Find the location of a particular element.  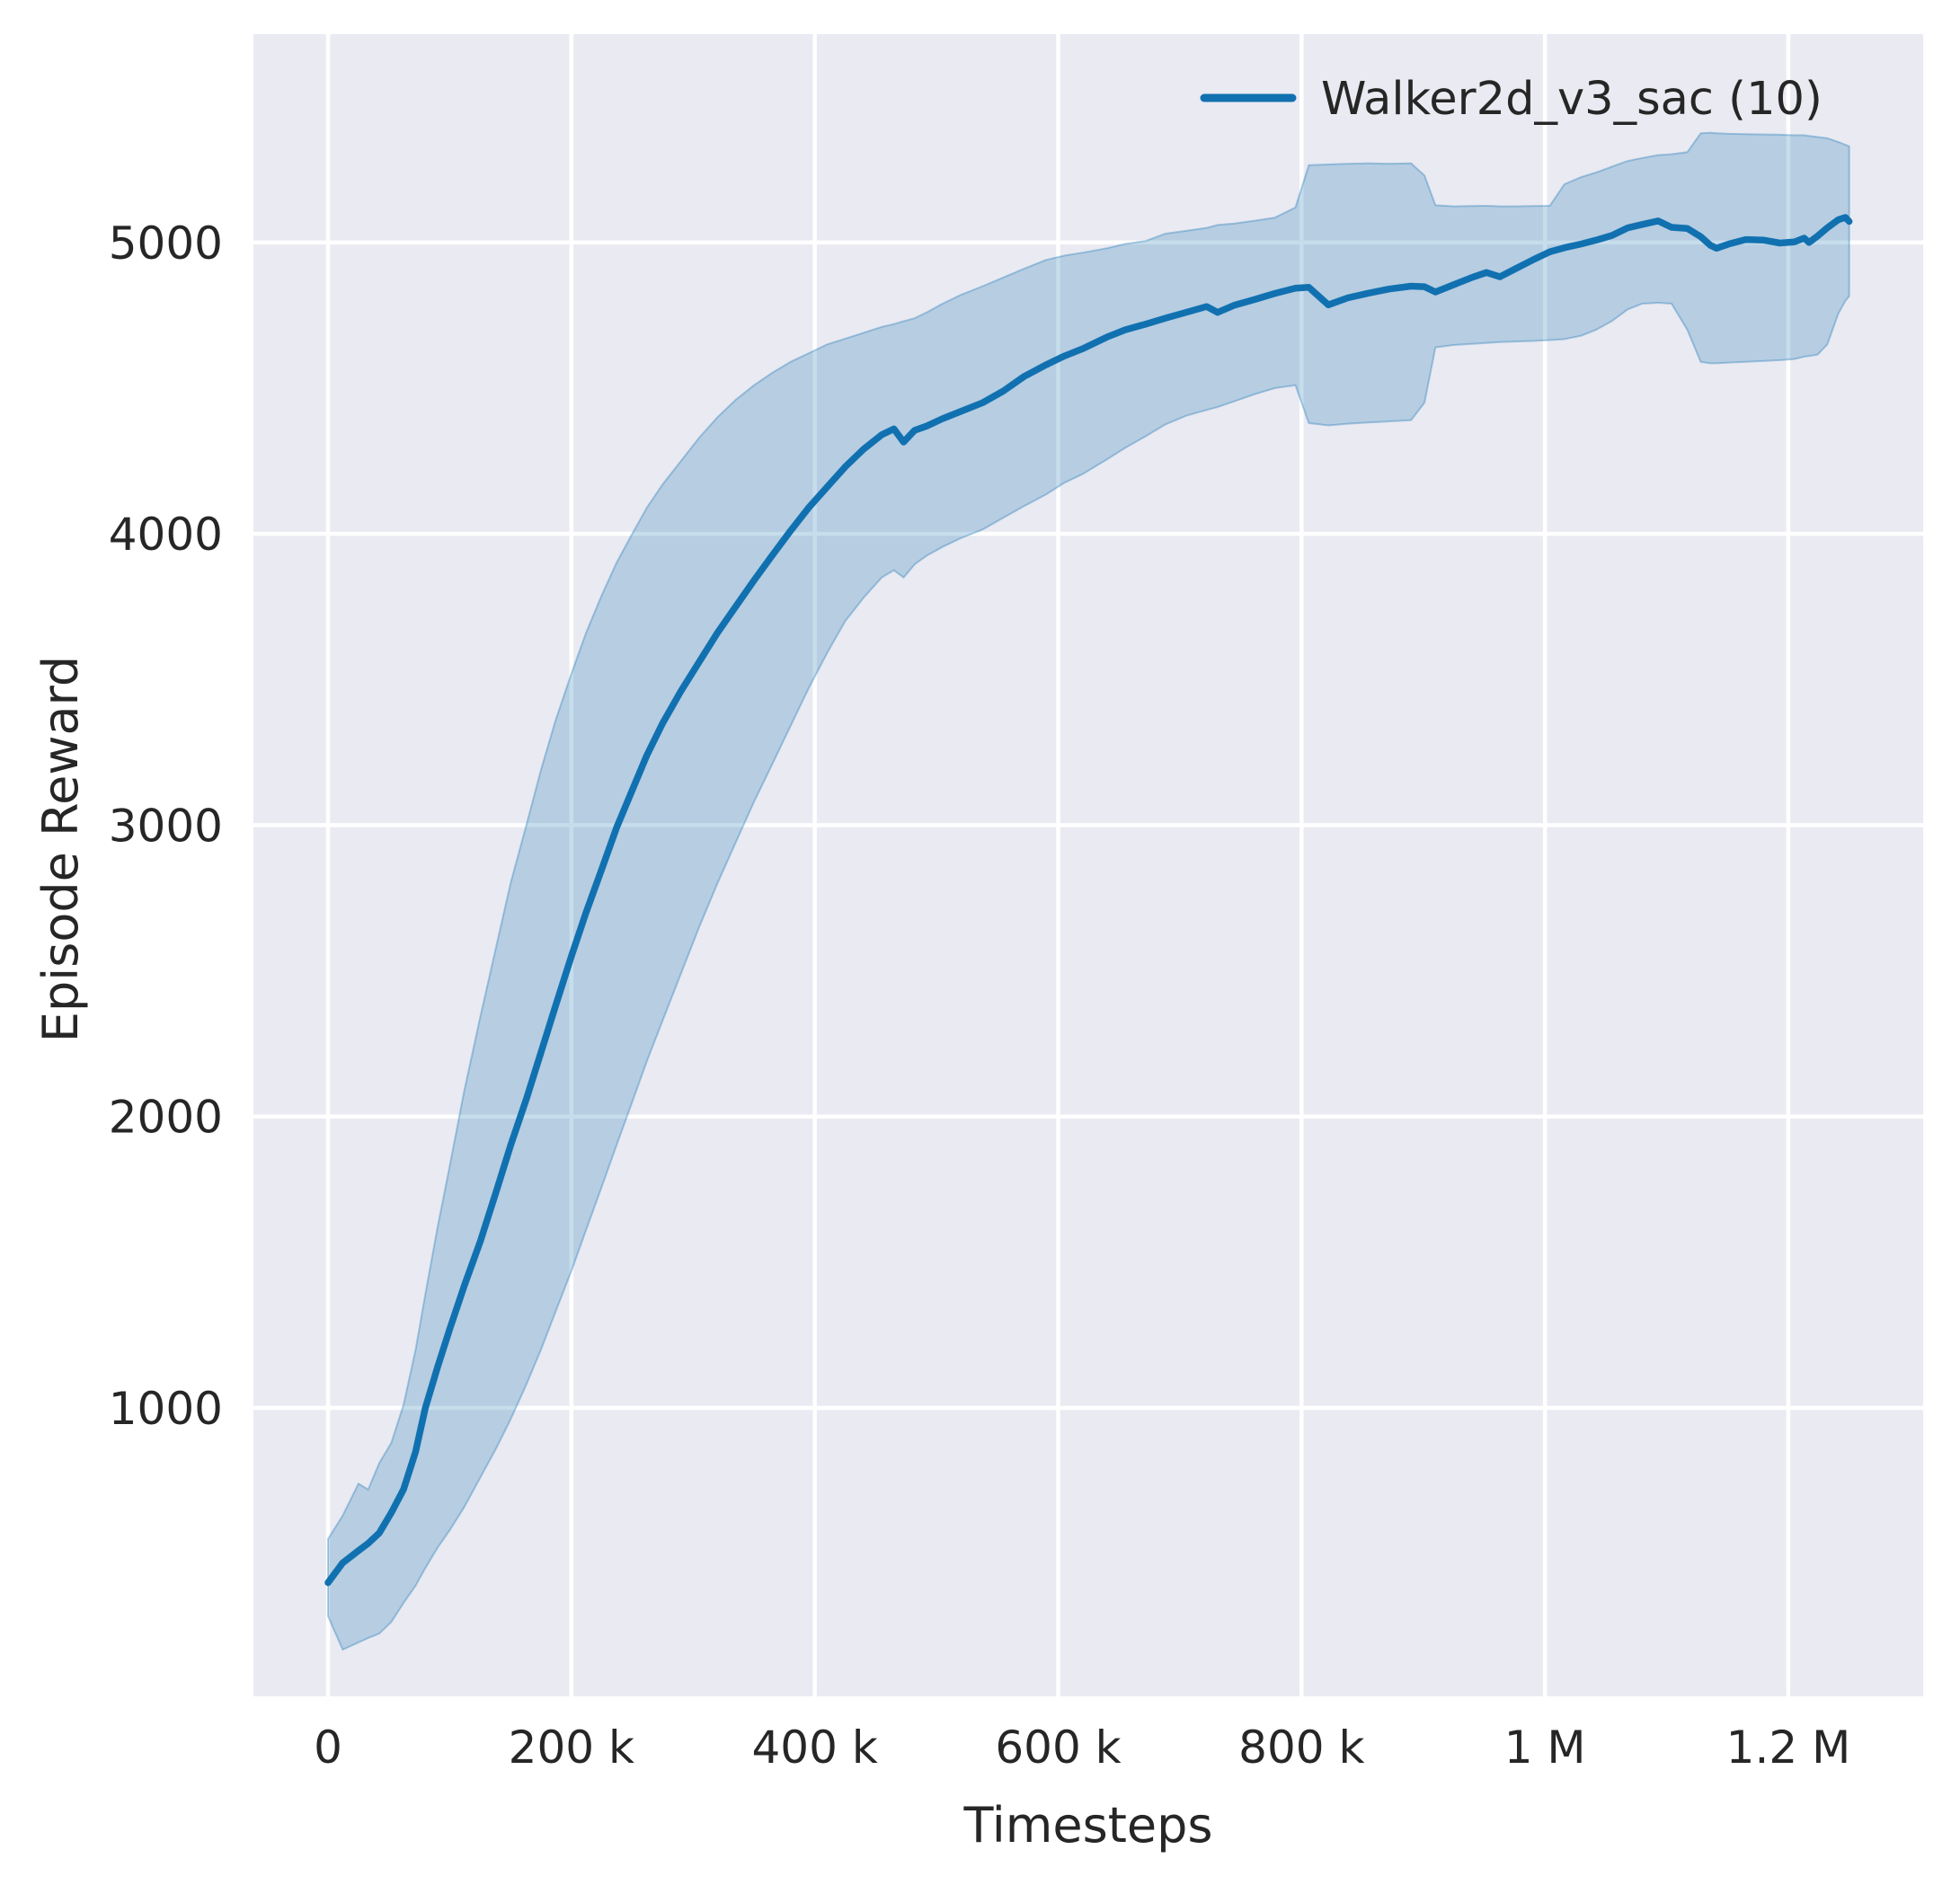

x-tick-label: 0 is located at coordinates (328, 1747).